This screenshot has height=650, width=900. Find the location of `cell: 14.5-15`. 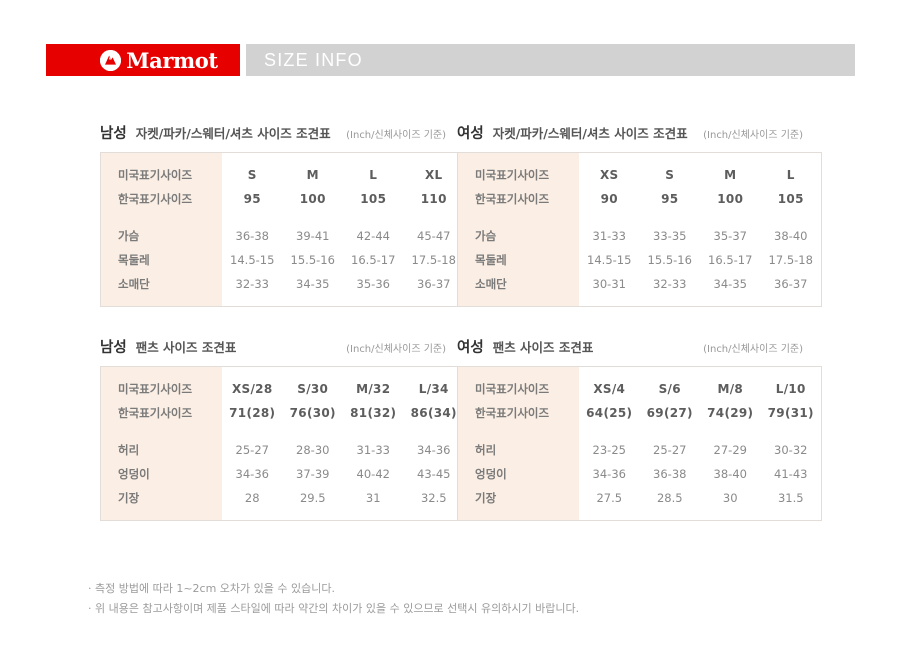

cell: 14.5-15 is located at coordinates (252, 260).